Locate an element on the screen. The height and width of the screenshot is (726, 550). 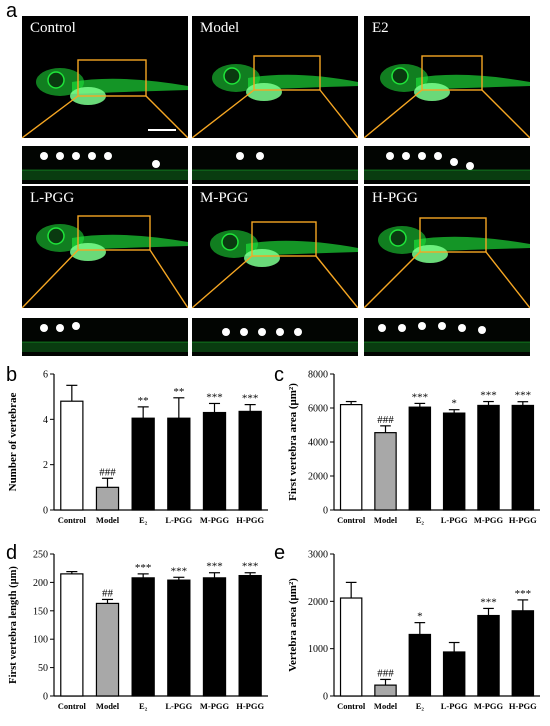
fish-image-h-pgg: H-PGG is located at coordinates (447, 247).